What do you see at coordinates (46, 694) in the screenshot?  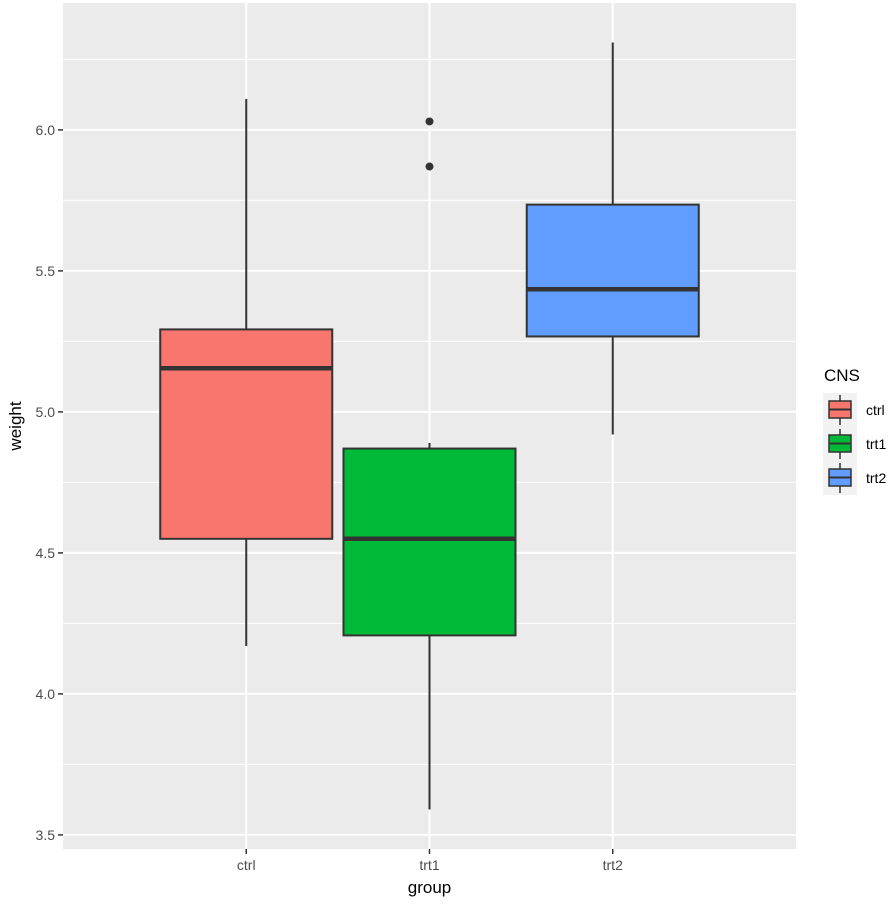 I see `y-tick-label: 4.0` at bounding box center [46, 694].